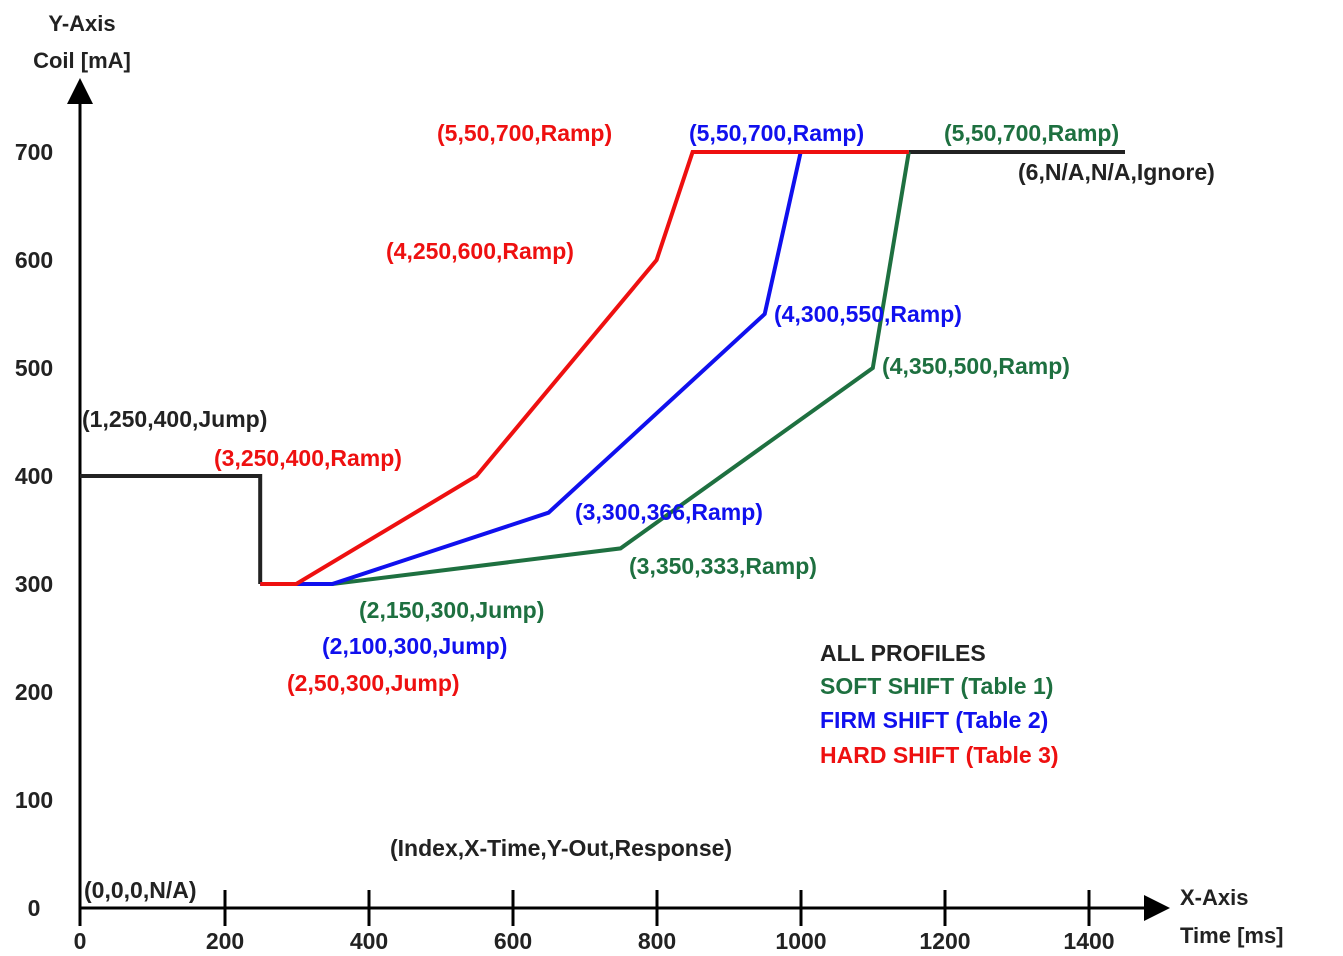 Image resolution: width=1343 pixels, height=956 pixels. What do you see at coordinates (939, 755) in the screenshot?
I see `legend-entry: HARD SHIFT (Table 3)` at bounding box center [939, 755].